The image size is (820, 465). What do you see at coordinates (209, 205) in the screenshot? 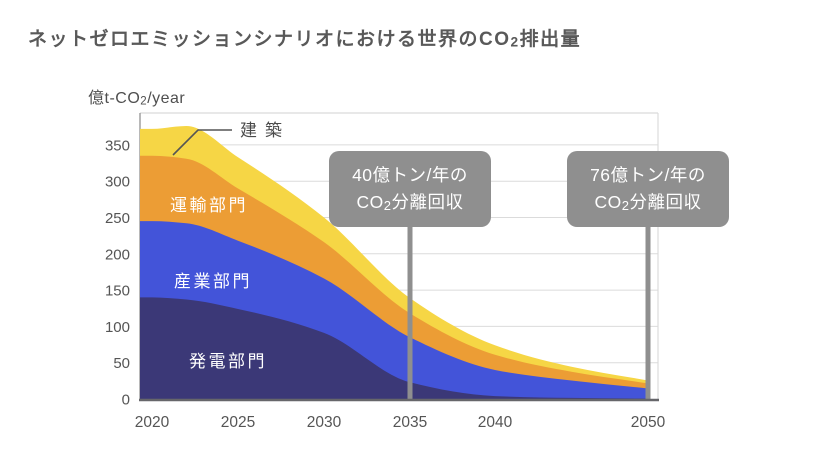
I see `series-label: 運輸部門` at bounding box center [209, 205].